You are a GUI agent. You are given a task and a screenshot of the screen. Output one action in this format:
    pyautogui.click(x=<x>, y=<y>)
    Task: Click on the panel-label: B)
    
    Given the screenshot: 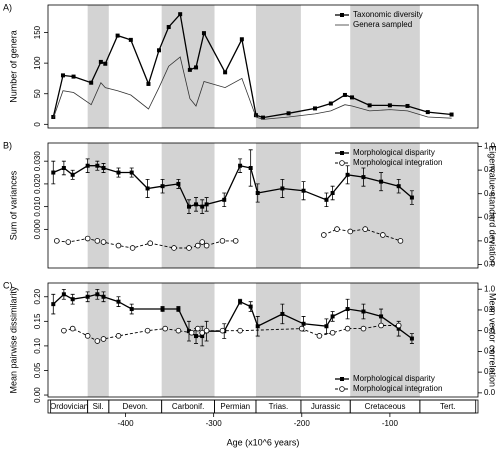 What is the action you would take?
    pyautogui.click(x=7, y=145)
    